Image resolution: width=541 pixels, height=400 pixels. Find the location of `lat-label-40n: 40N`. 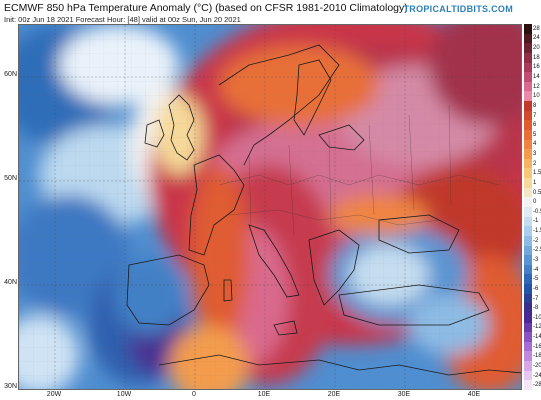

lat-label-40n: 40N is located at coordinates (10, 282).